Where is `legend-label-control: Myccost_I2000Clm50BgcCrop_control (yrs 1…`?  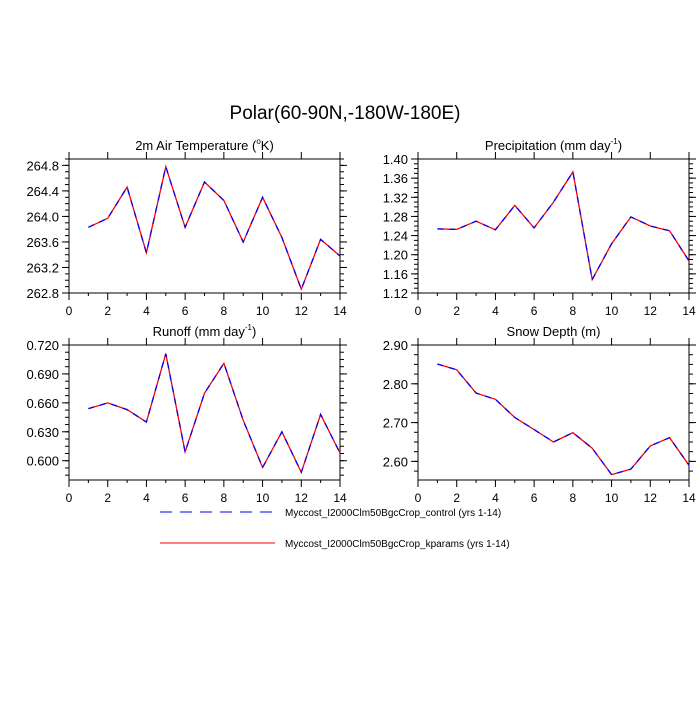
legend-label-control: Myccost_I2000Clm50BgcCrop_control (yrs 1… is located at coordinates (393, 513).